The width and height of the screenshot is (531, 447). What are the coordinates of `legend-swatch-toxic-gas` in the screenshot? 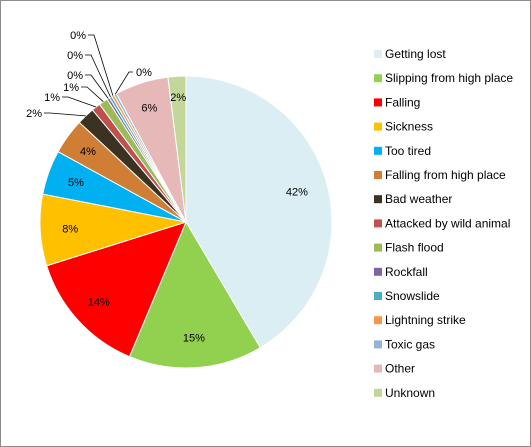 It's located at (378, 344).